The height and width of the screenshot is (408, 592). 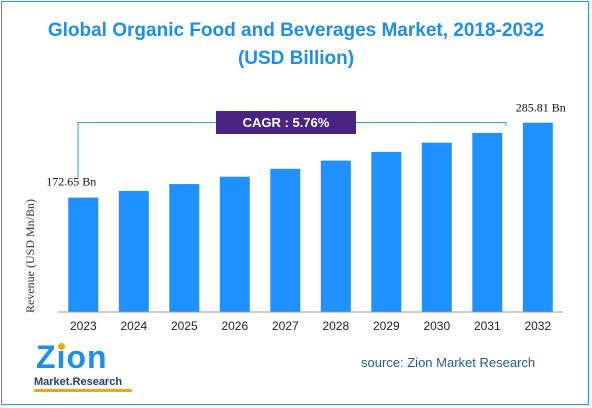 I want to click on bar-2026, so click(x=234, y=244).